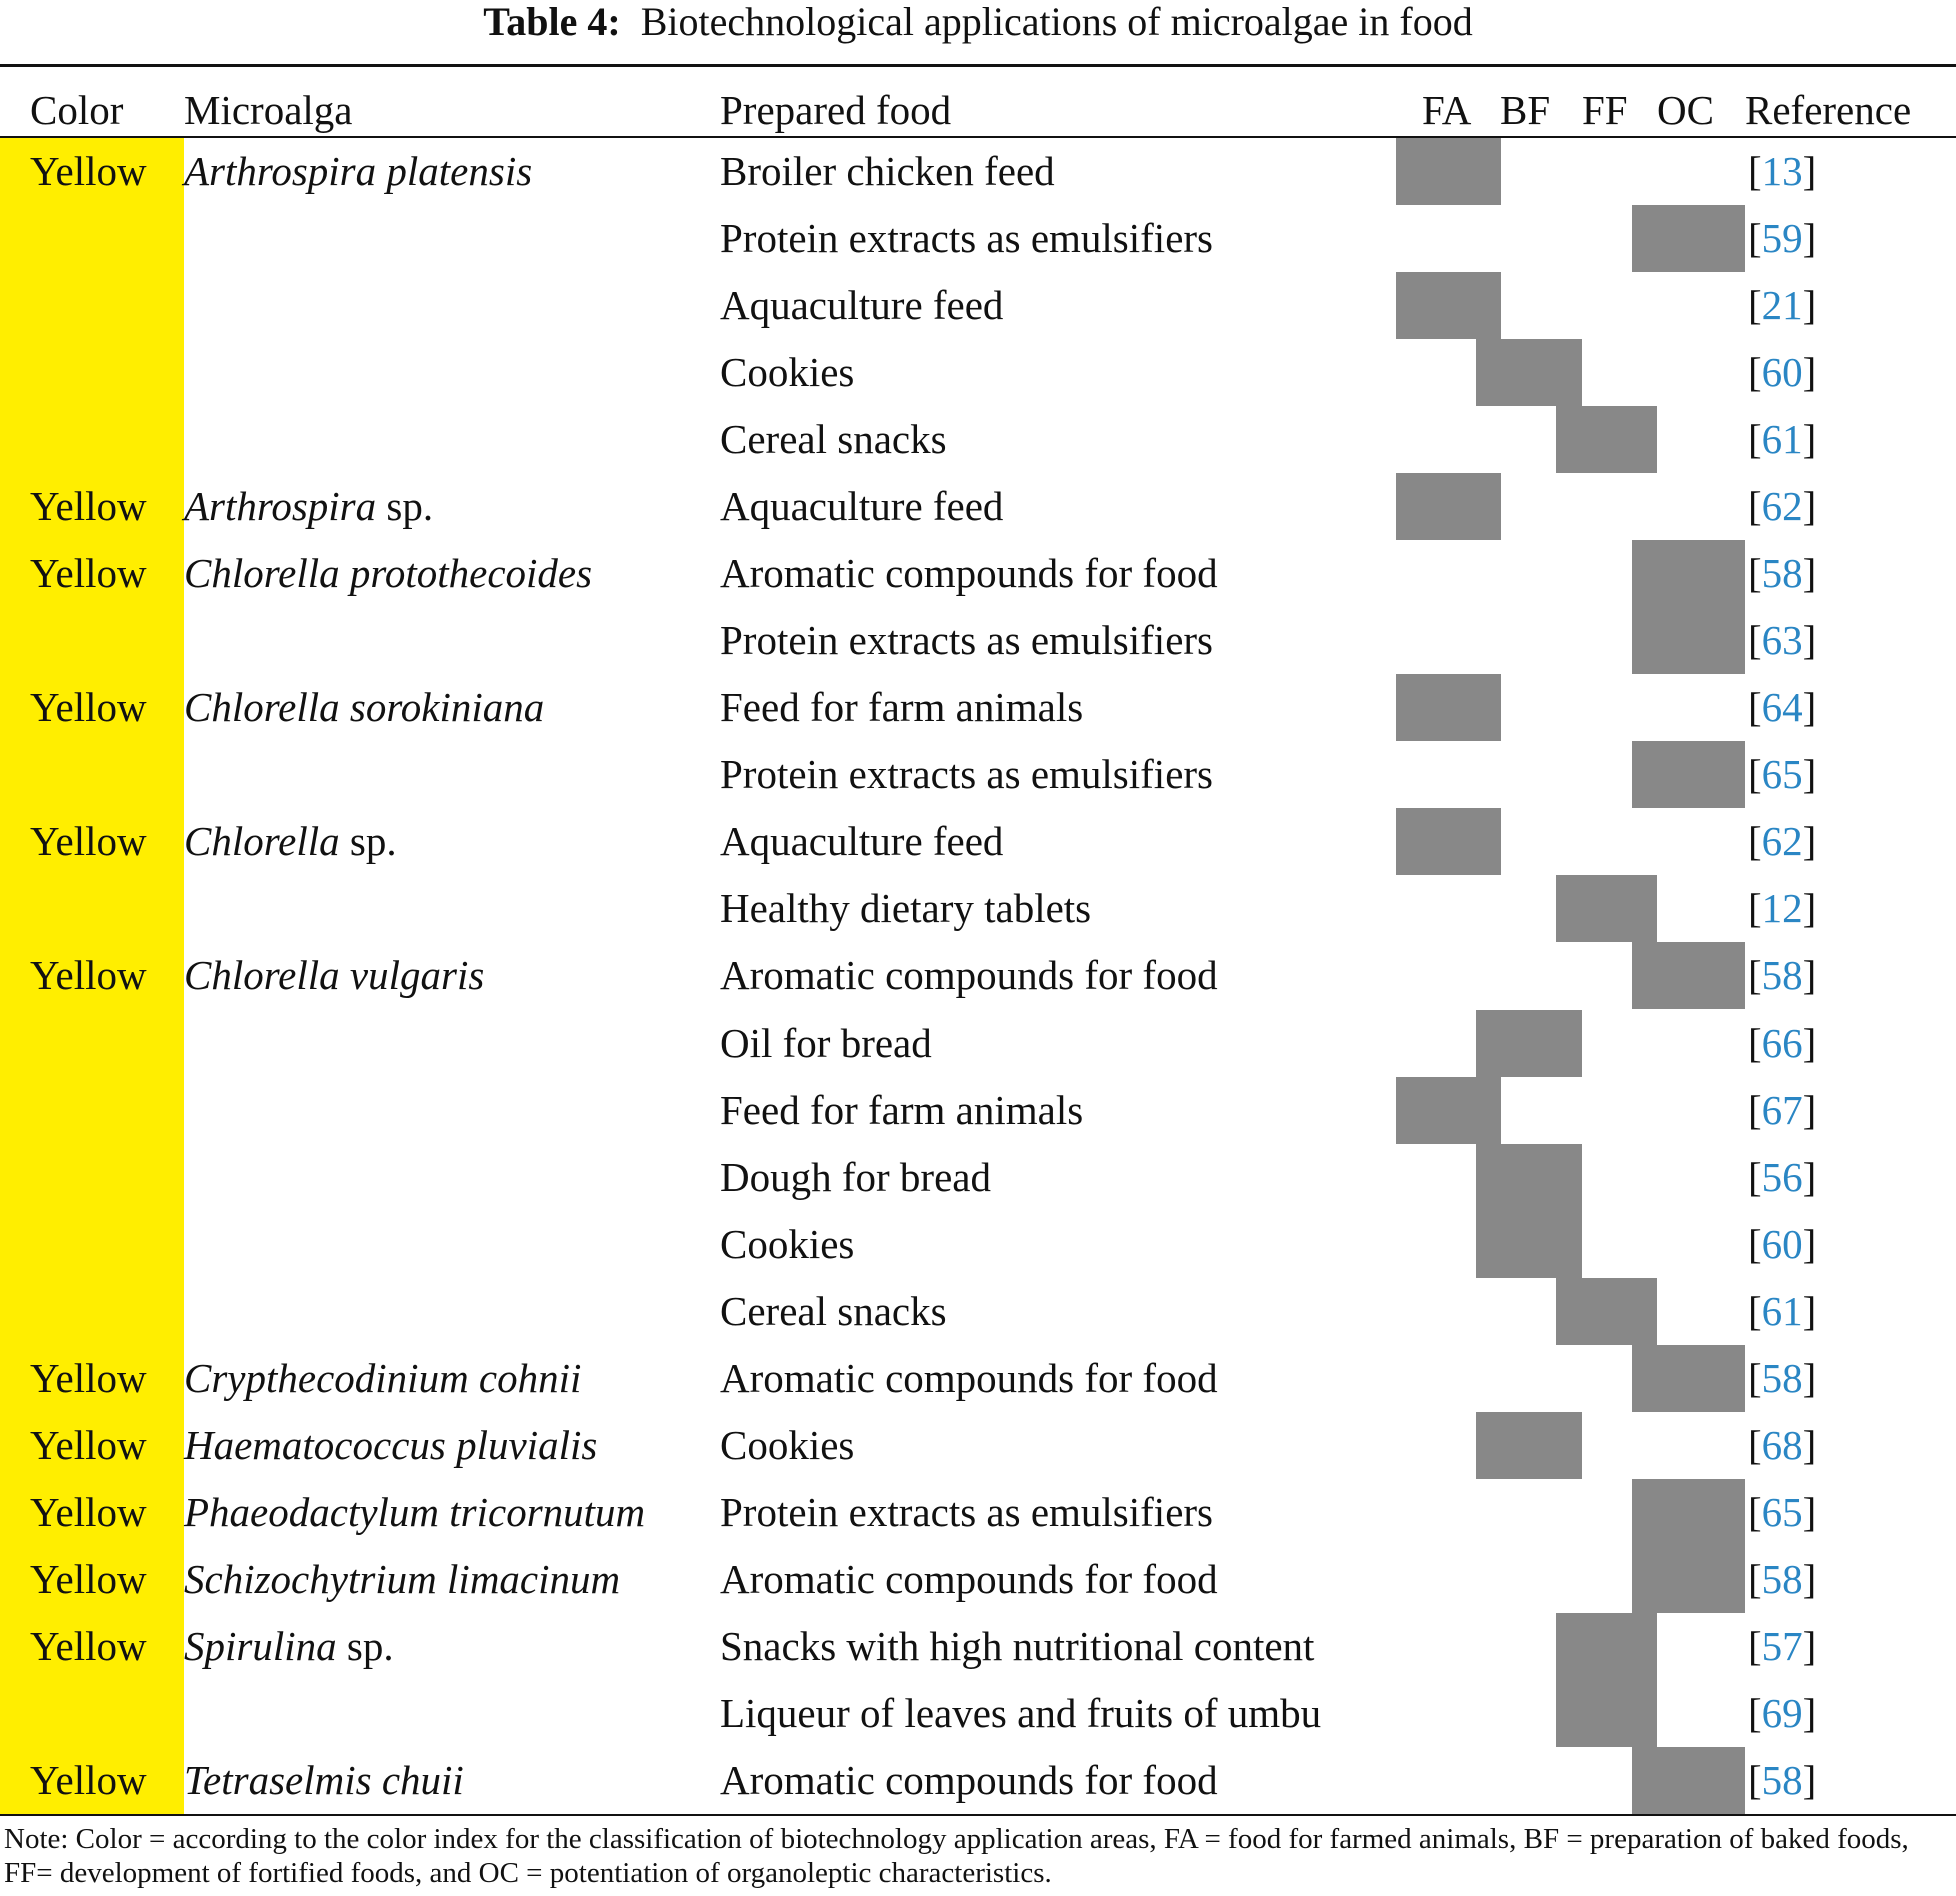  I want to click on reference-cell: [62], so click(1782, 506).